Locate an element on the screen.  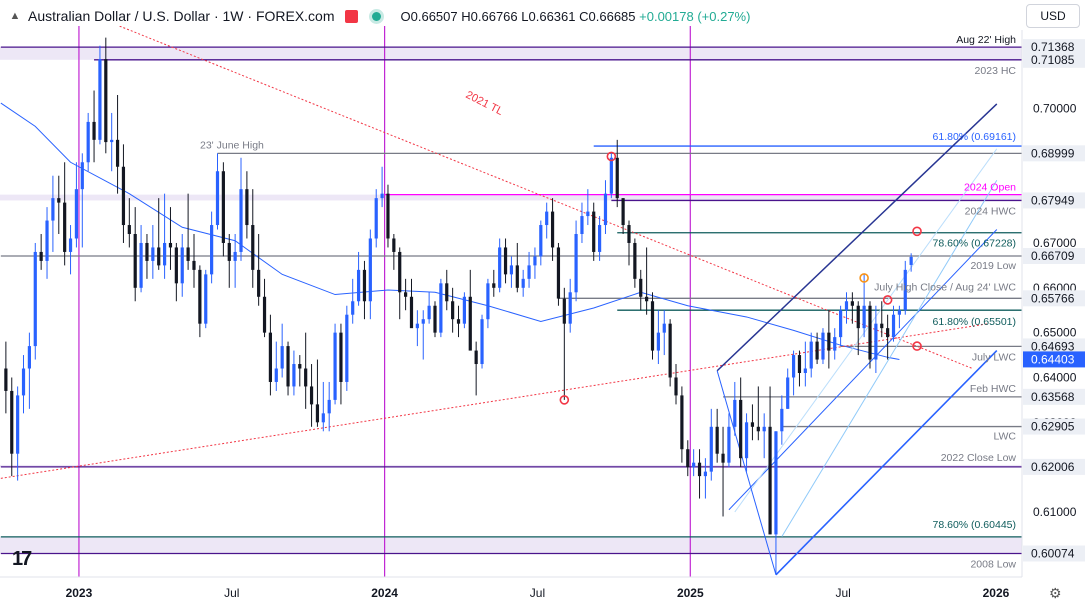
price-label-text: 0.62905 is located at coordinates (1053, 427).